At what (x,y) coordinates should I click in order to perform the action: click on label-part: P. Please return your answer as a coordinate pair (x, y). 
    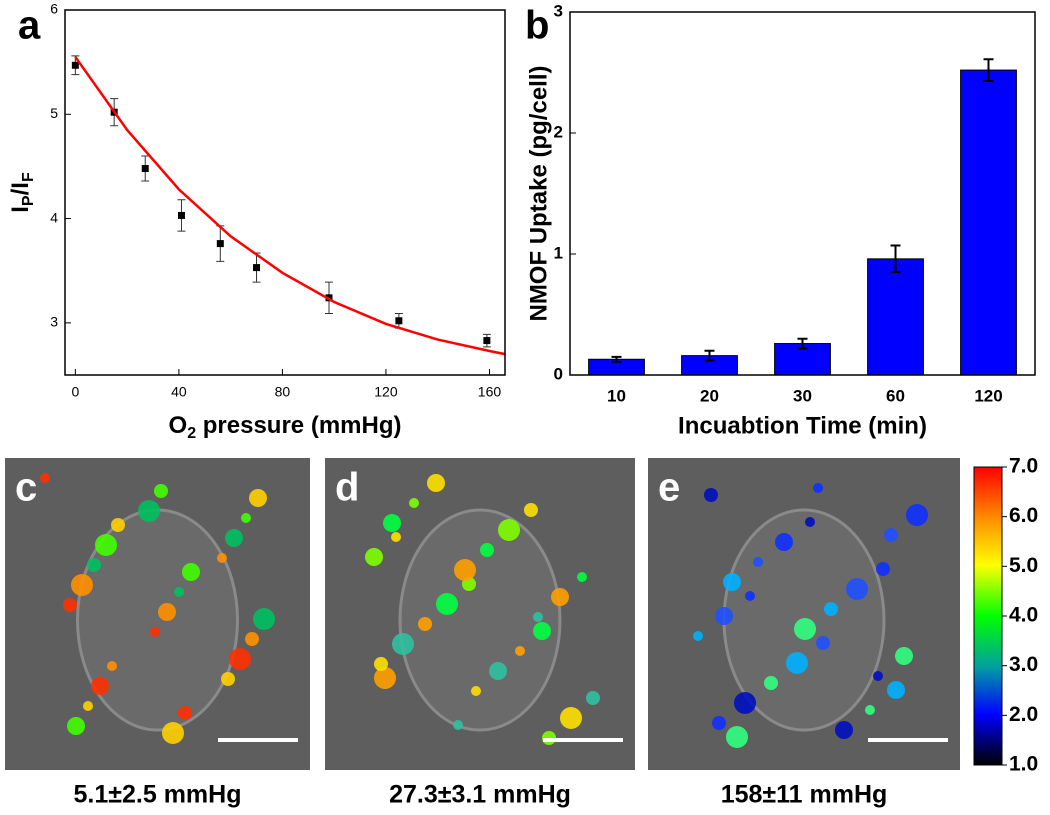
    Looking at the image, I should click on (28, 200).